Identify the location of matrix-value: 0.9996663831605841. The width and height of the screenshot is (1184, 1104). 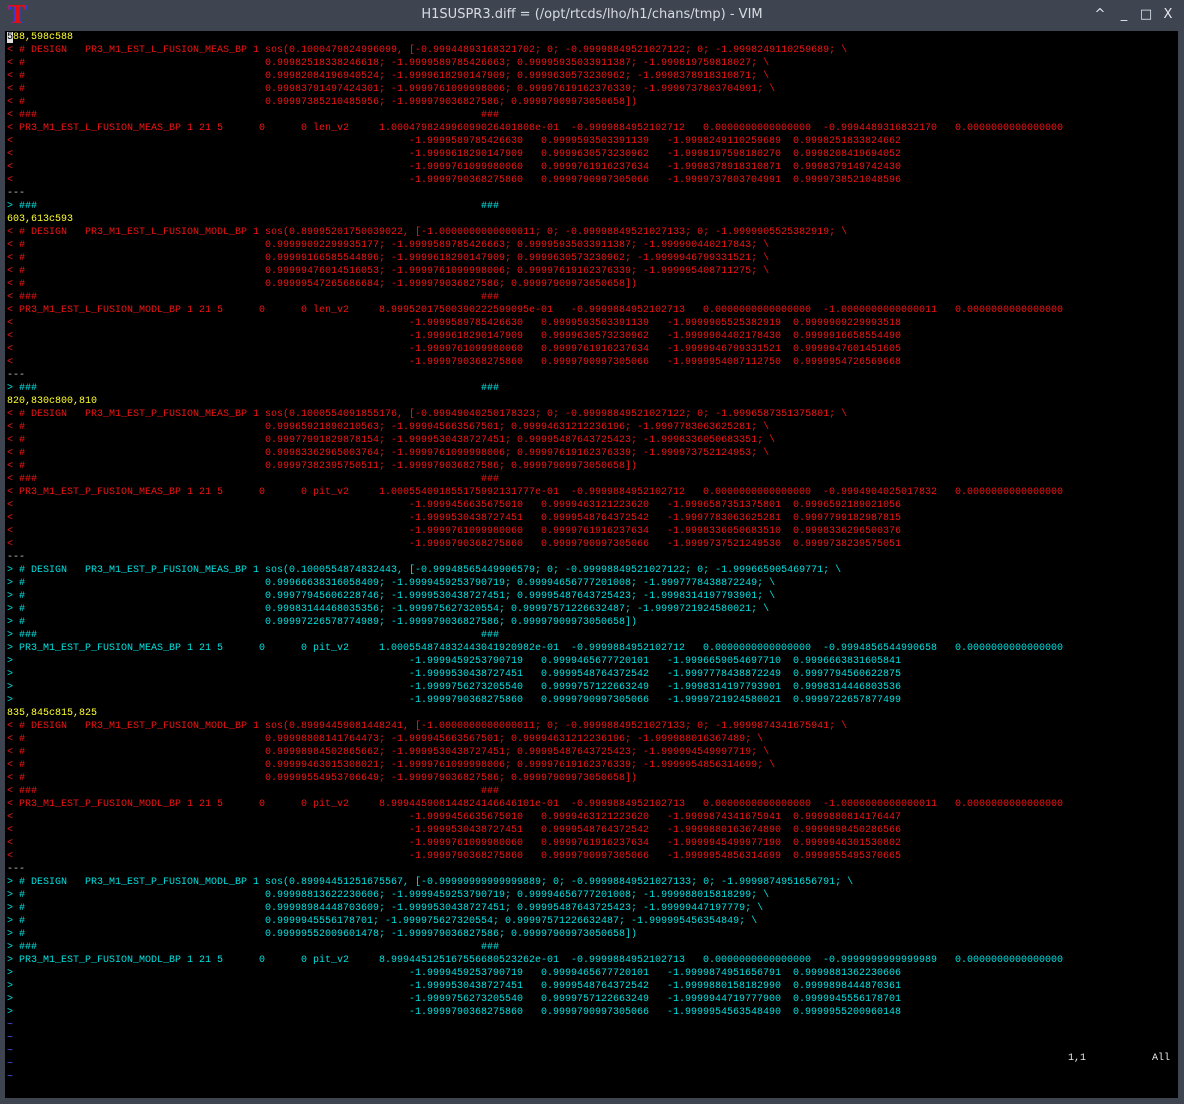
(847, 661).